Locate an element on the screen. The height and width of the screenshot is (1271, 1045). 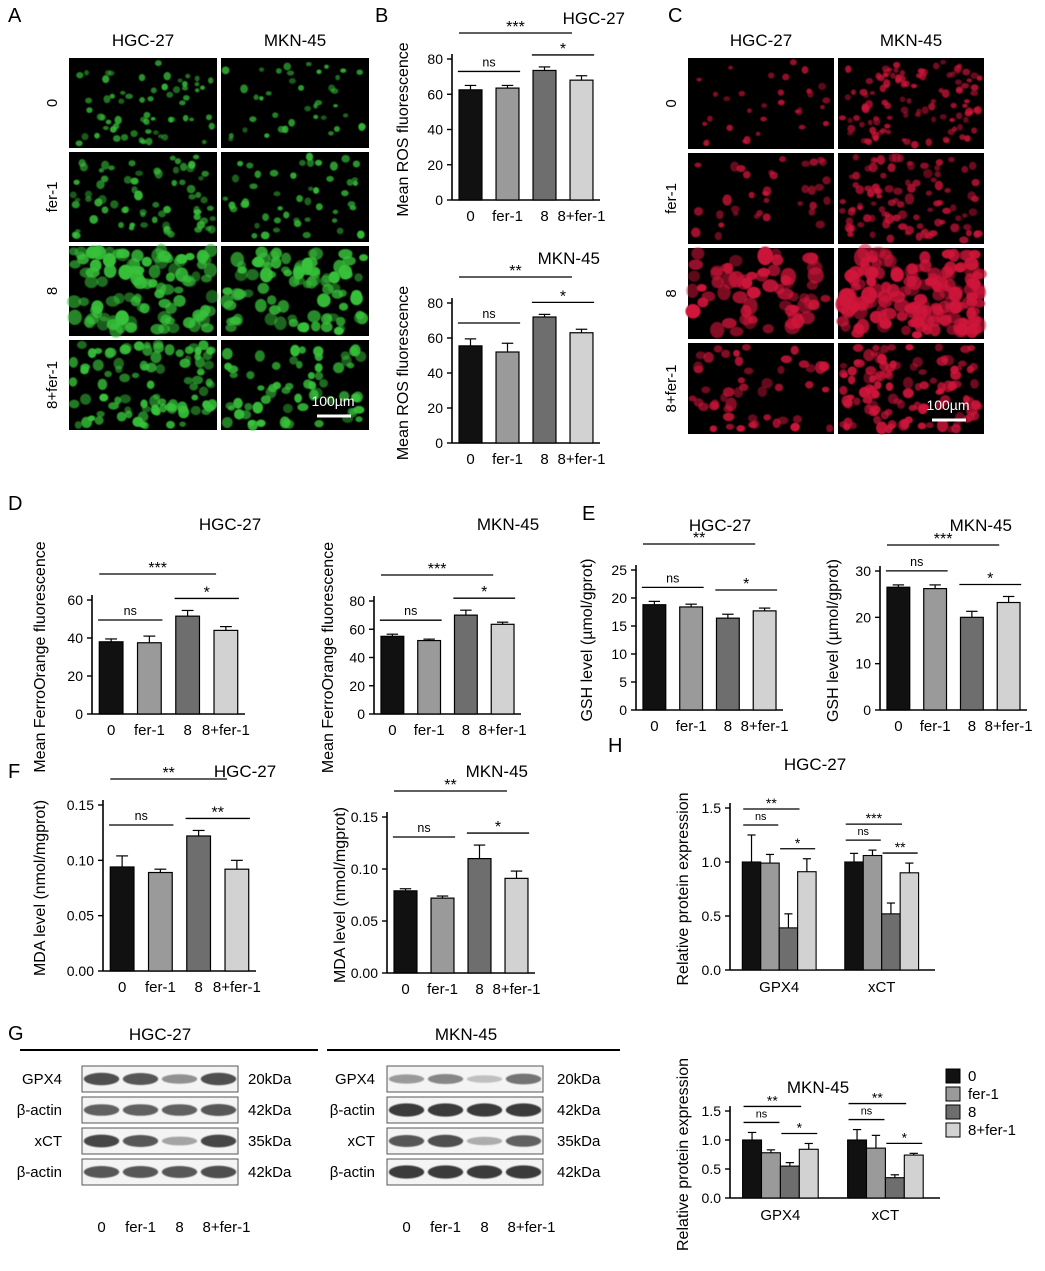
micrograph-panel-c: HGC-27 MKN-45 0 fer-1 8 8+fer-1 100µm is located at coordinates (825, 233).